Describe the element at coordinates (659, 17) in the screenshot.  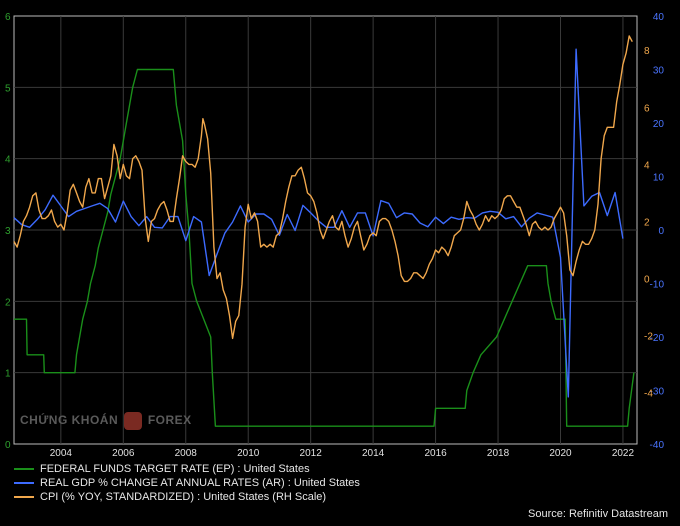
I see `right-outer-tick-label: 40` at that location.